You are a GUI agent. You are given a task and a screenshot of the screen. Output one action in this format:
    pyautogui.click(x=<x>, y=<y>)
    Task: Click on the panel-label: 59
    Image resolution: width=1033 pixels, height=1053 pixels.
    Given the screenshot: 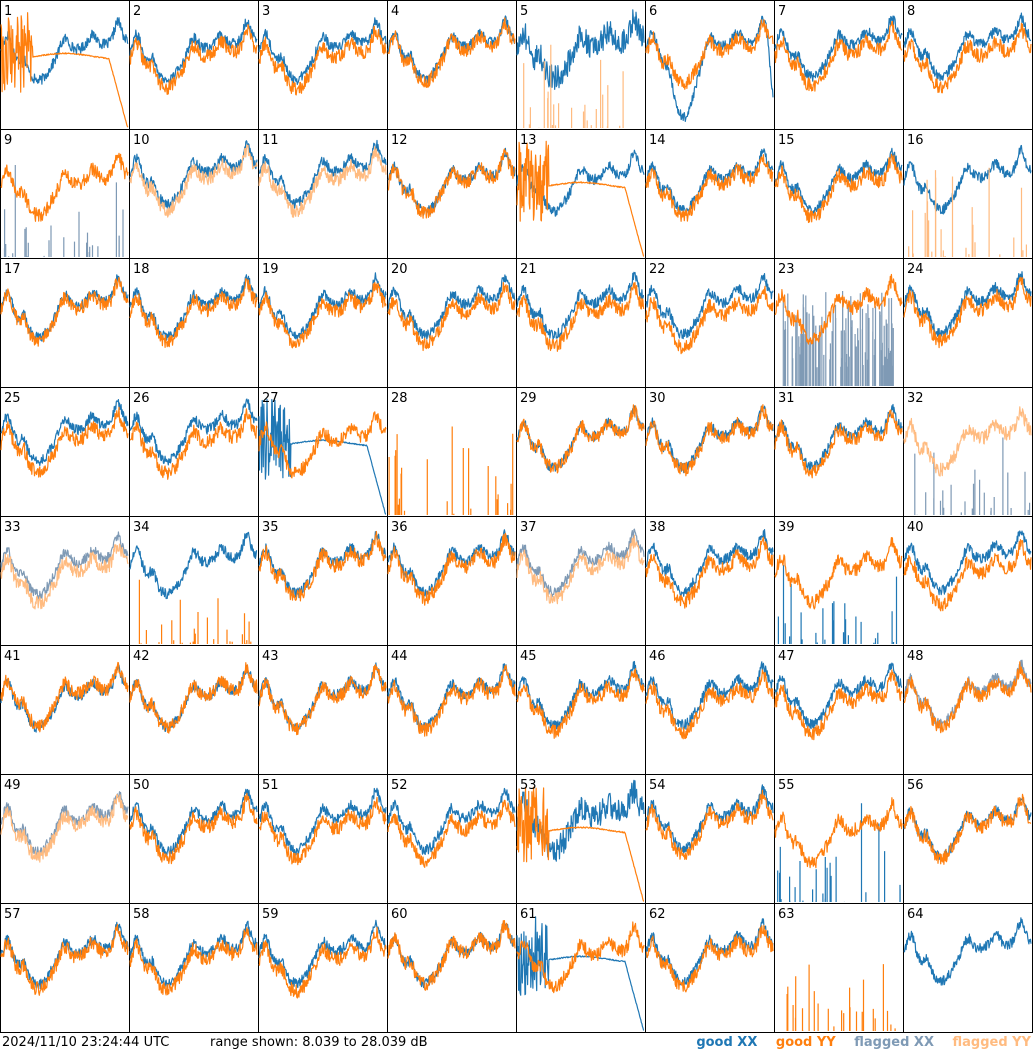 What is the action you would take?
    pyautogui.click(x=270, y=914)
    